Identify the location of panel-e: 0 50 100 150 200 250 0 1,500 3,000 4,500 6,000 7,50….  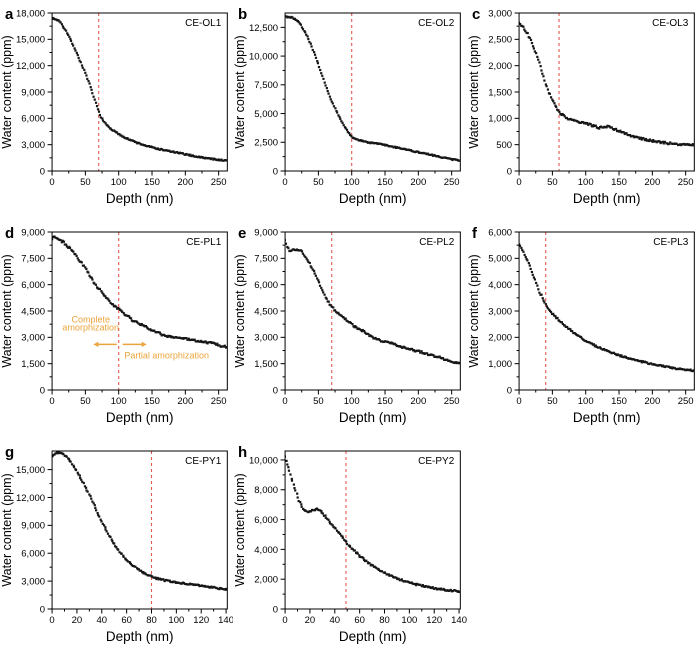
(350, 328).